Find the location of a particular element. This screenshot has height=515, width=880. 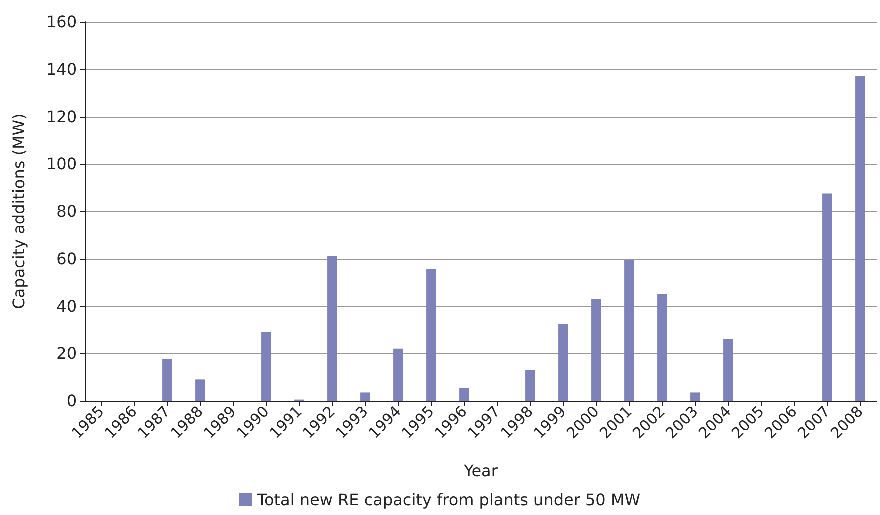

y-tick-label: 120 is located at coordinates (61, 116).